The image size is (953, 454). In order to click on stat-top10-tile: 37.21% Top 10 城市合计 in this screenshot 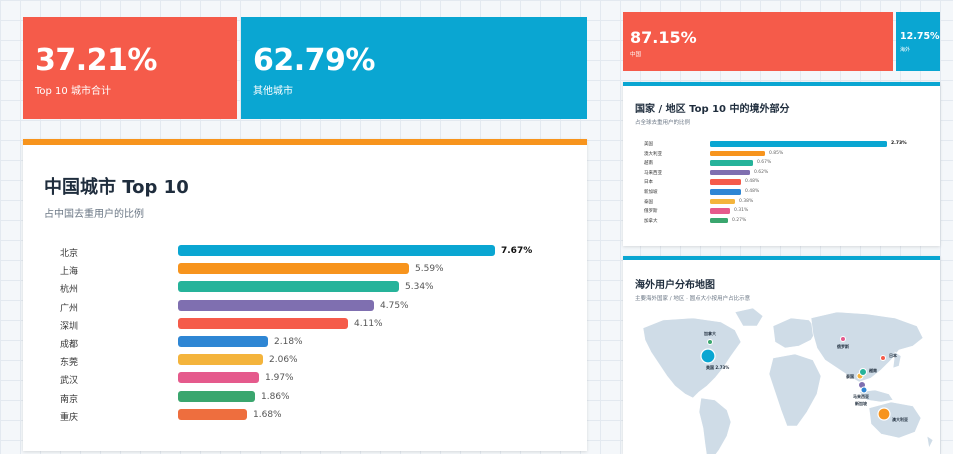, I will do `click(130, 68)`.